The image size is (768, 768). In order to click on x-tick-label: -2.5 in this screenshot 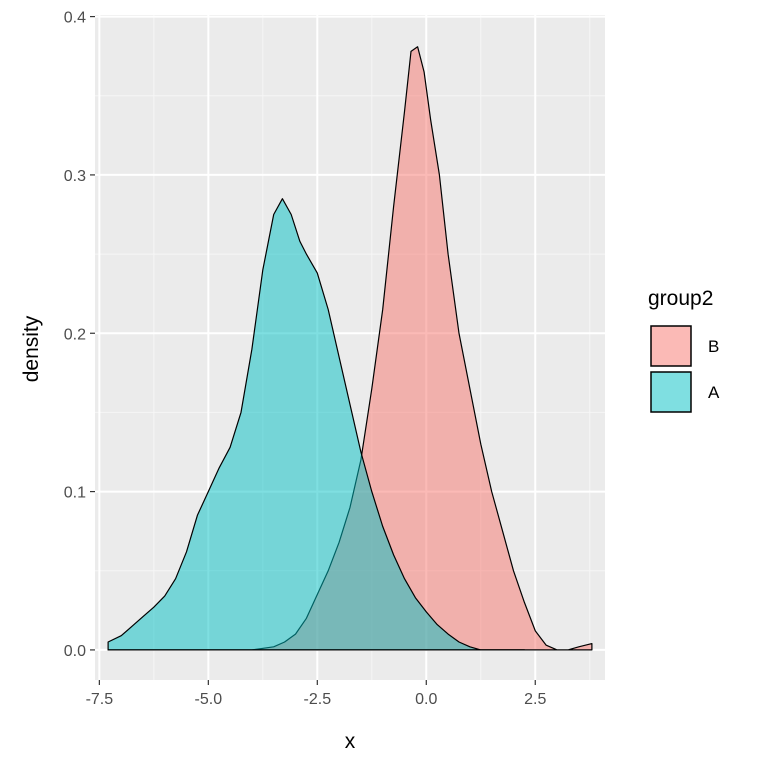, I will do `click(318, 699)`.